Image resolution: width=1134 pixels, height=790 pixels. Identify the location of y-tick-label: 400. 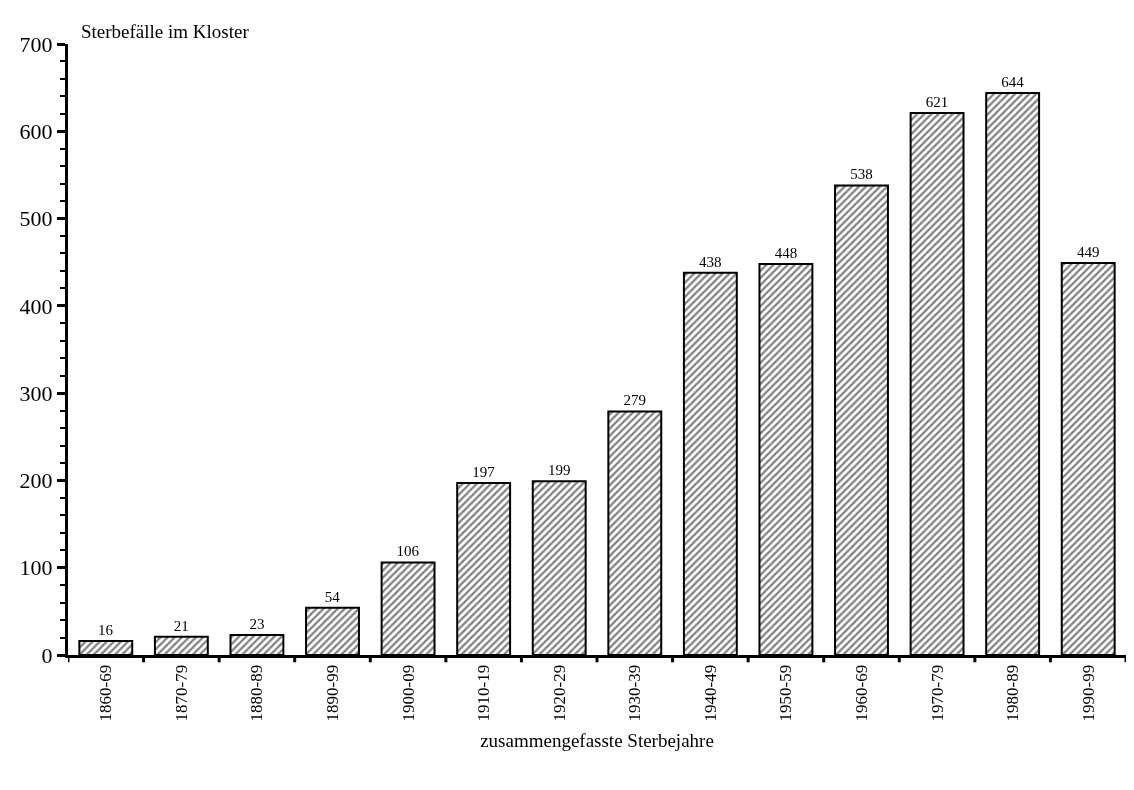
(36, 306).